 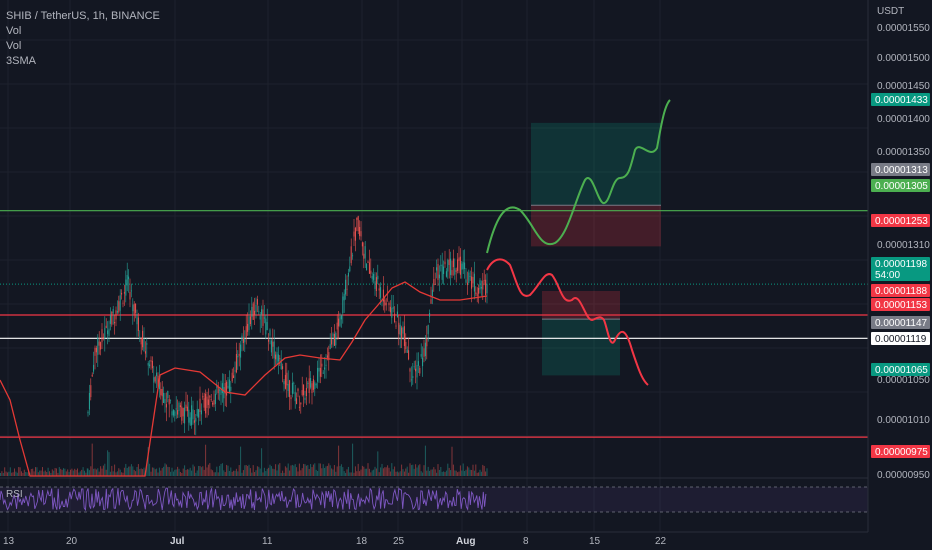 What do you see at coordinates (903, 58) in the screenshot?
I see `price-tick-label: 0.00001500` at bounding box center [903, 58].